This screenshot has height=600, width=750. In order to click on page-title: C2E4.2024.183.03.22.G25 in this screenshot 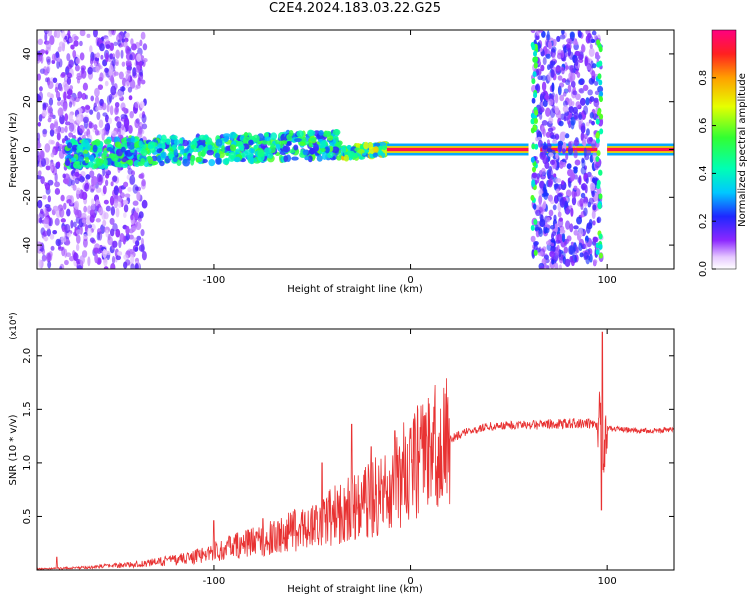, I will do `click(355, 8)`.